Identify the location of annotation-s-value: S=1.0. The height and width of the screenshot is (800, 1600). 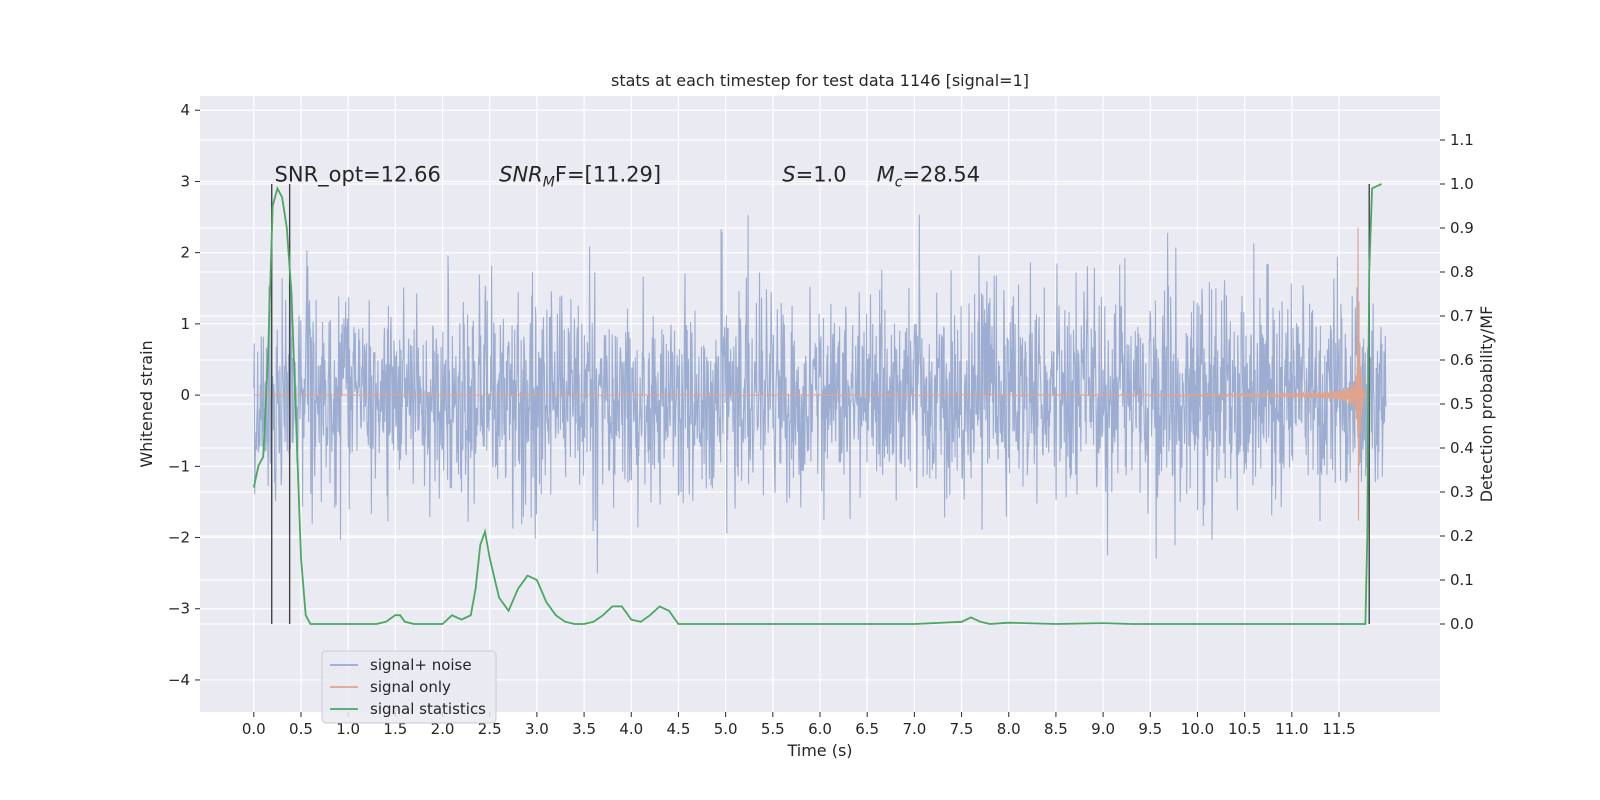
(814, 174).